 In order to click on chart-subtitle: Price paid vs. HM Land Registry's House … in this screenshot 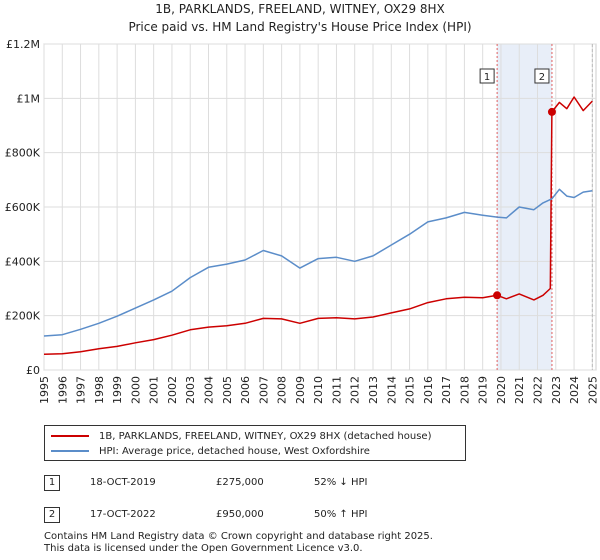, I will do `click(300, 27)`.